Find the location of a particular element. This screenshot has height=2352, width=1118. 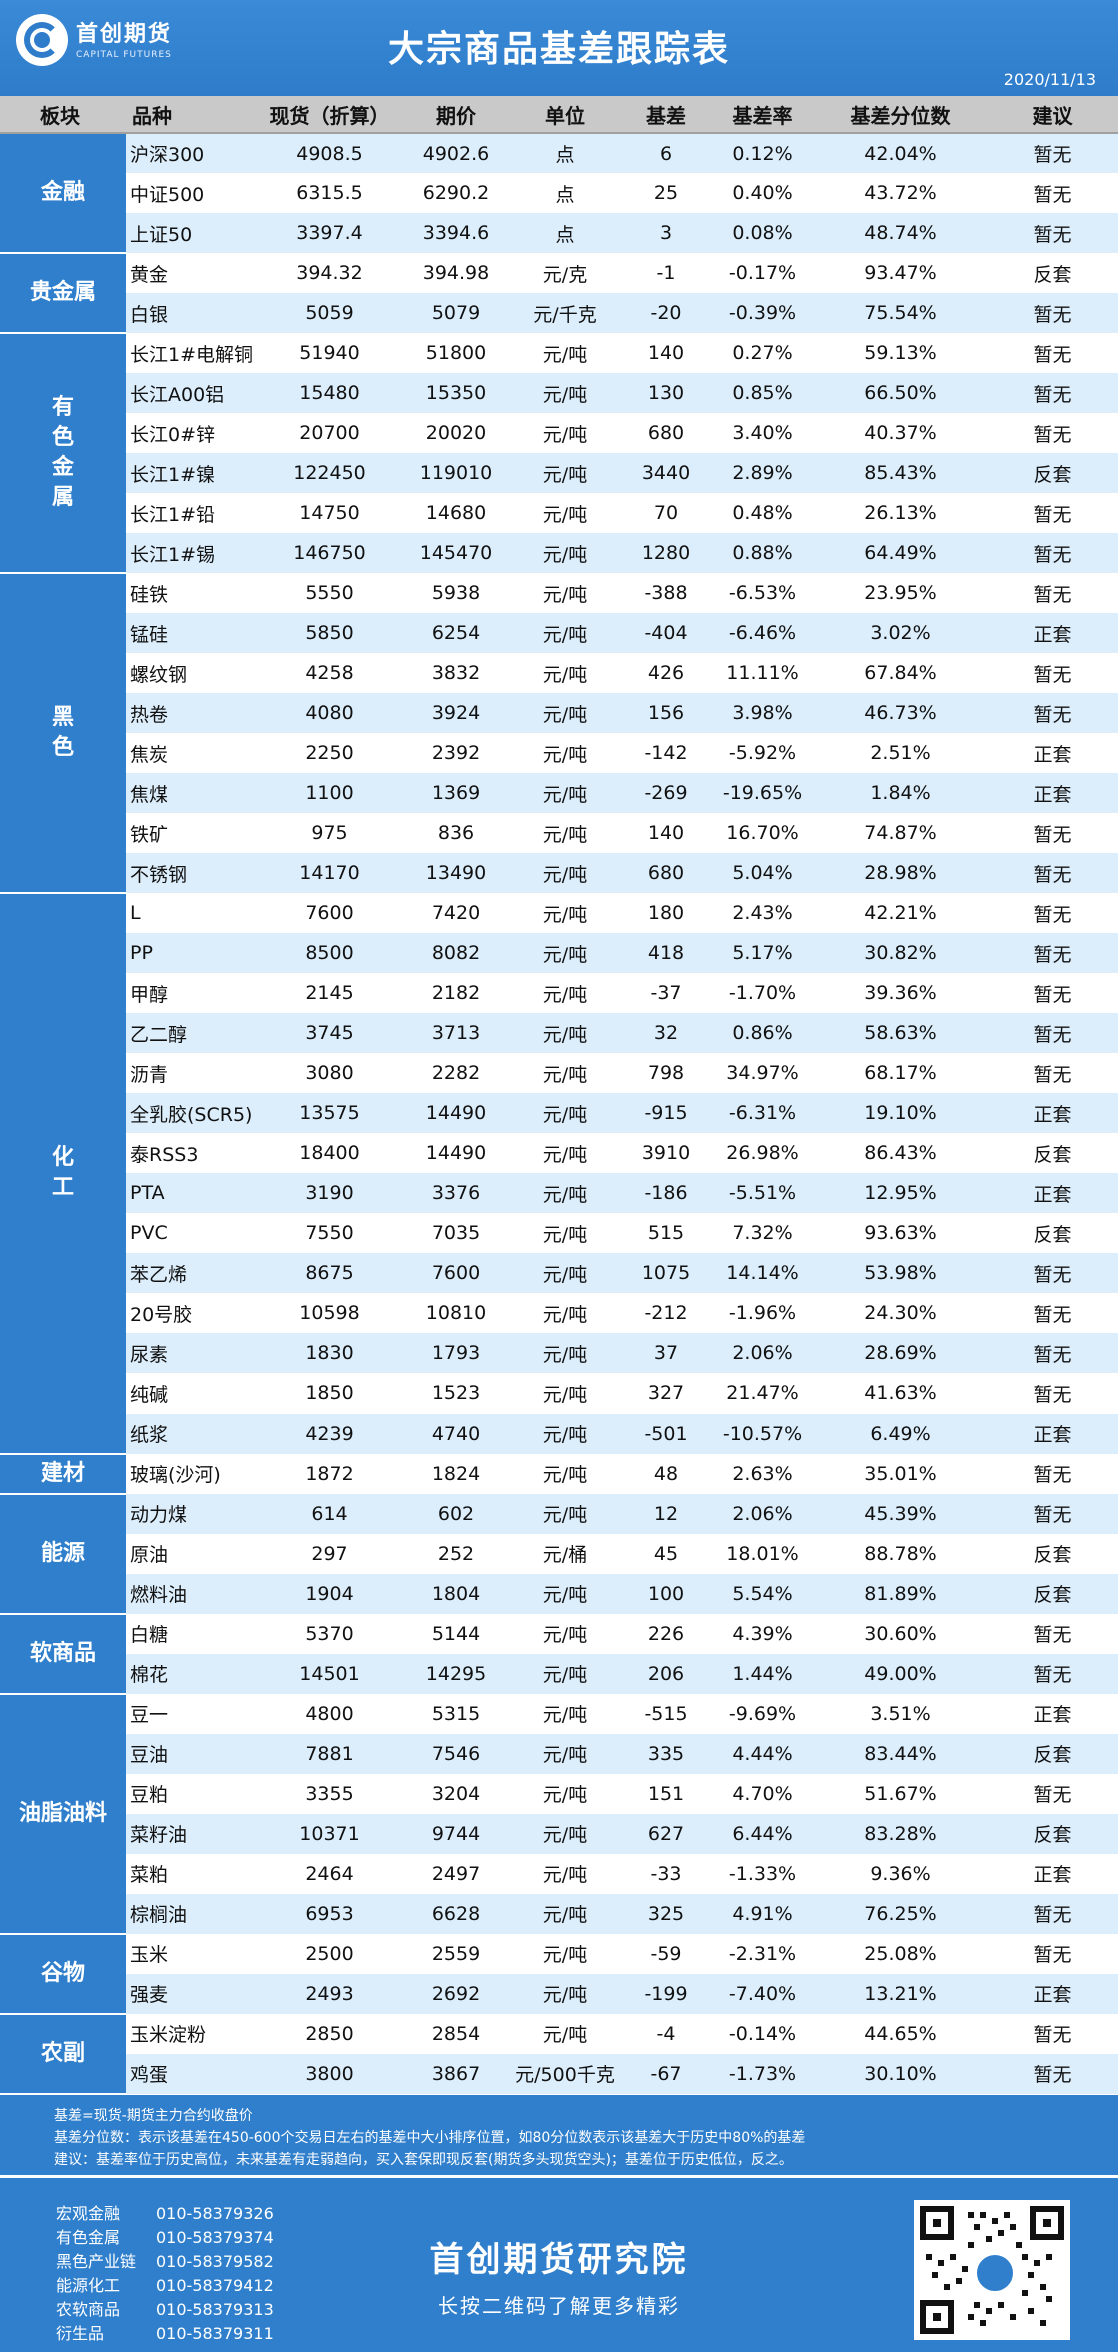

product-name: 不锈钢 is located at coordinates (191, 873).